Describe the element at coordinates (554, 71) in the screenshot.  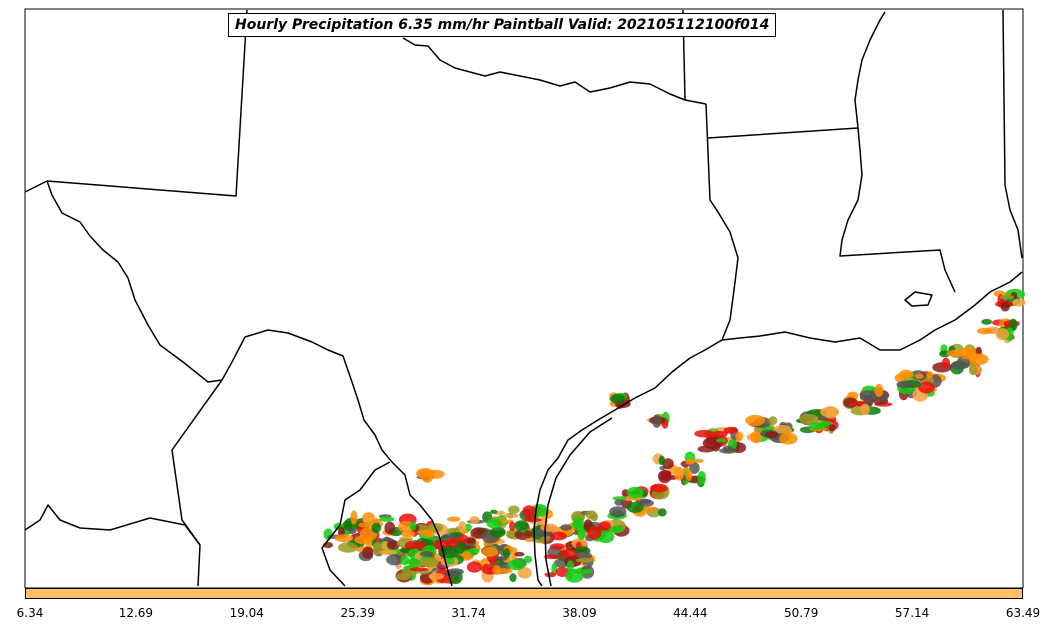
I see `red-river-border` at that location.